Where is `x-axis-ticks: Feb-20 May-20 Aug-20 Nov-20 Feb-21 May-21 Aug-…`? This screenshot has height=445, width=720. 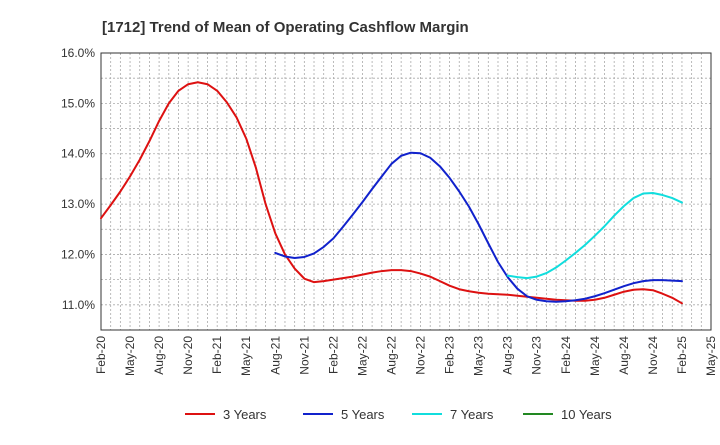 x-axis-ticks: Feb-20 May-20 Aug-20 Nov-20 Feb-21 May-21 Aug-… is located at coordinates (406, 356).